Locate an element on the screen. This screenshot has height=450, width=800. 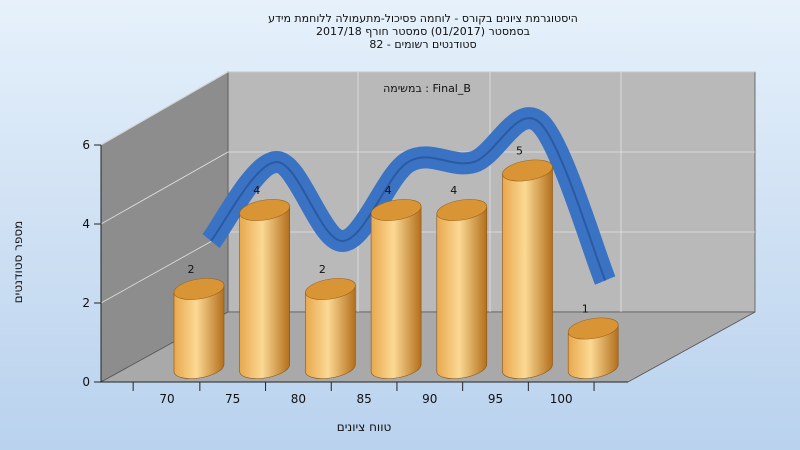
bar-value-label: 1 is located at coordinates (585, 309).